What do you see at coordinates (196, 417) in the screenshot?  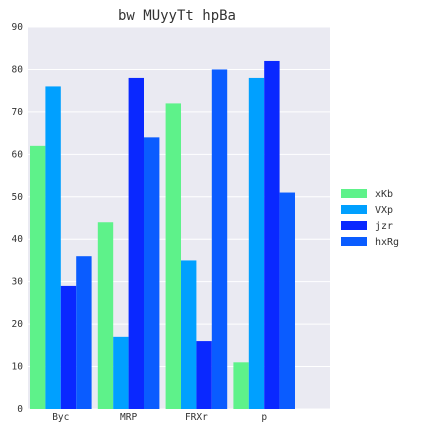 I see `x-tick-label: FRXr` at bounding box center [196, 417].